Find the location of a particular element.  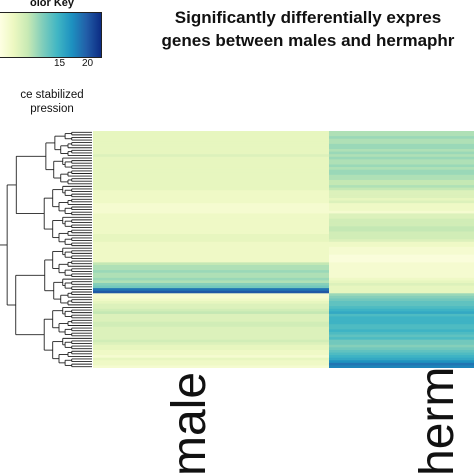

chart-title-line-2: genes between males and hermaphr is located at coordinates (308, 40).